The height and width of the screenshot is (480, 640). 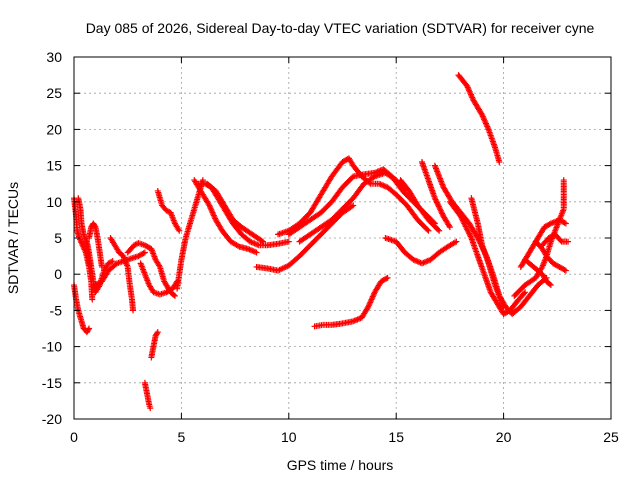 What do you see at coordinates (182, 437) in the screenshot?
I see `x-tick-label: 5` at bounding box center [182, 437].